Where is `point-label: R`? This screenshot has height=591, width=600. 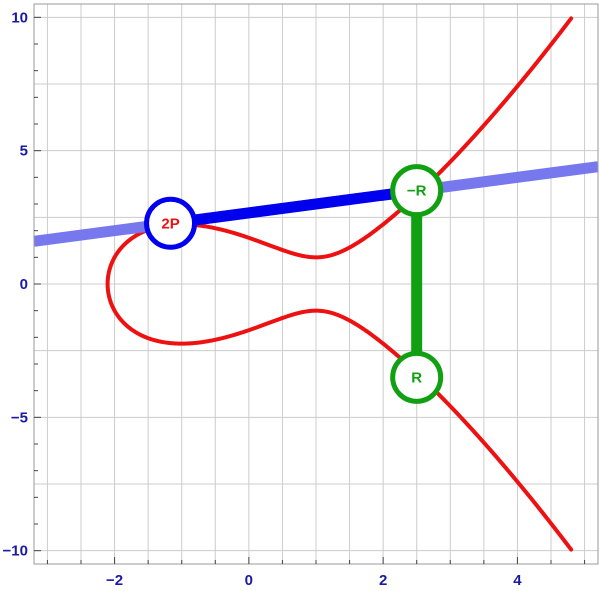
point-label: R is located at coordinates (416, 377).